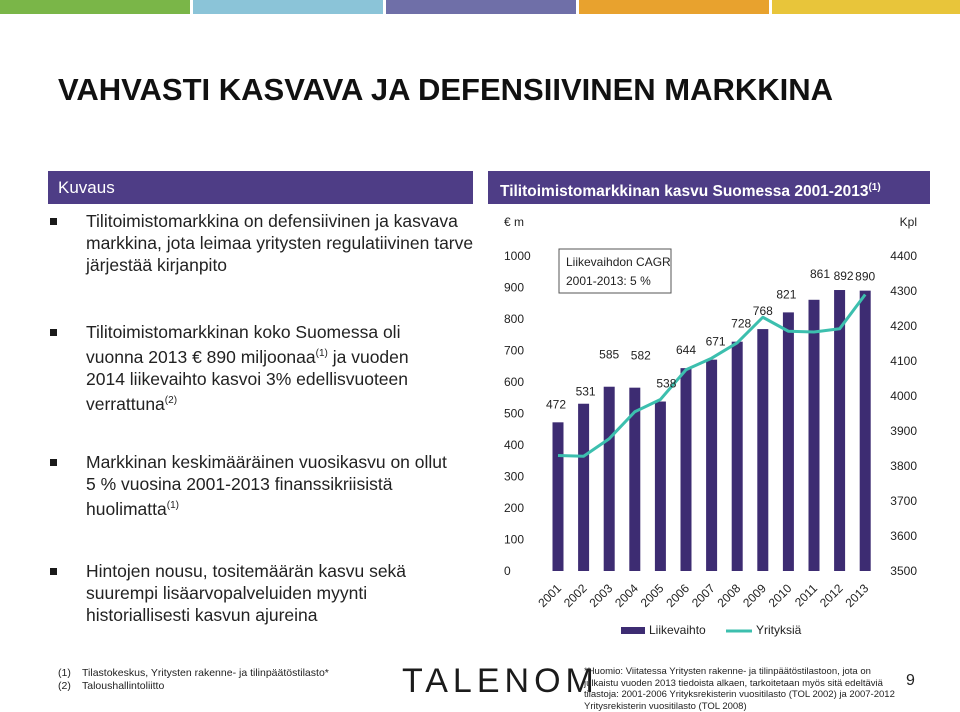 The height and width of the screenshot is (712, 960). Describe the element at coordinates (514, 319) in the screenshot. I see `left-tick-label: 800` at that location.